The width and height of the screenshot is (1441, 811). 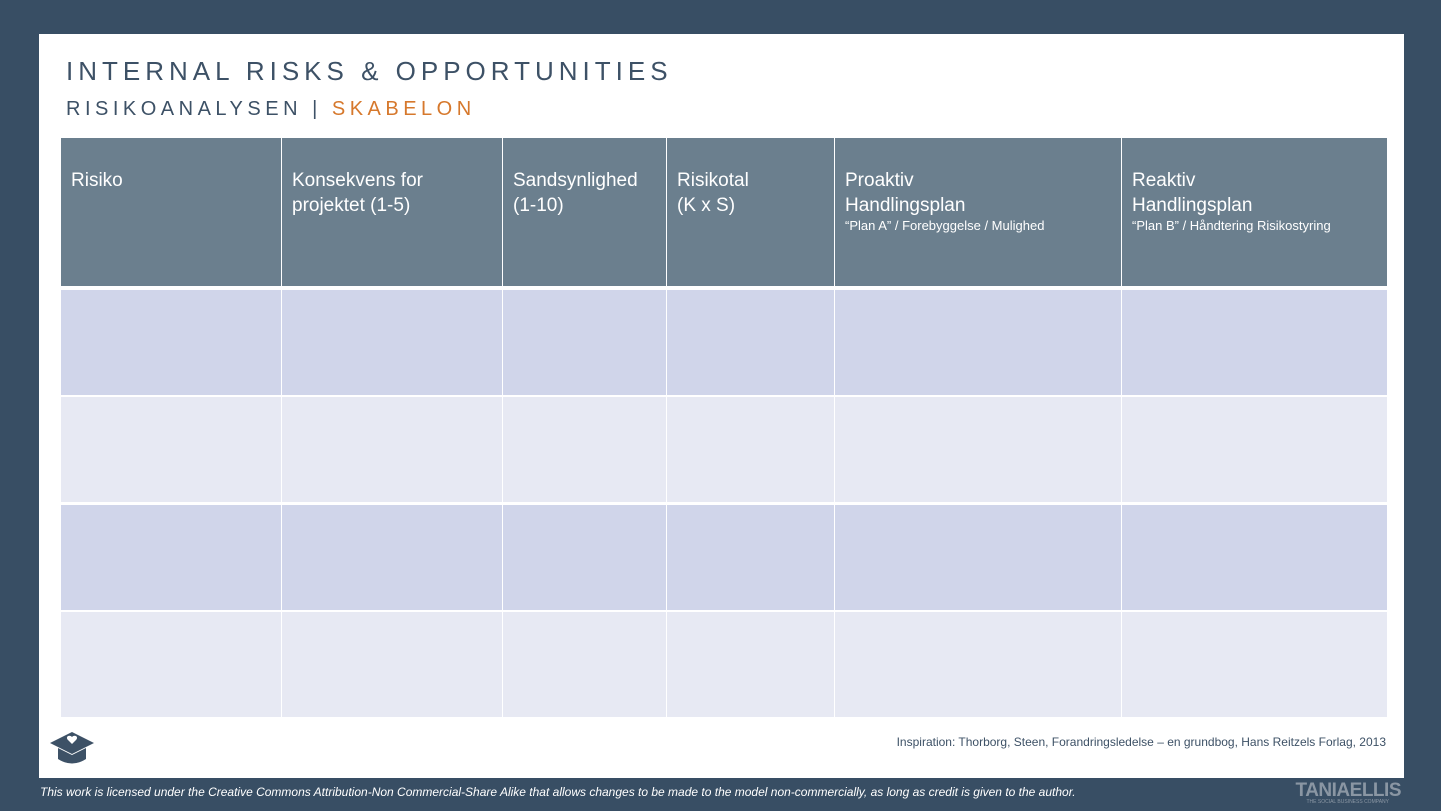 I want to click on column-header: Risikotal (K x S), so click(x=750, y=212).